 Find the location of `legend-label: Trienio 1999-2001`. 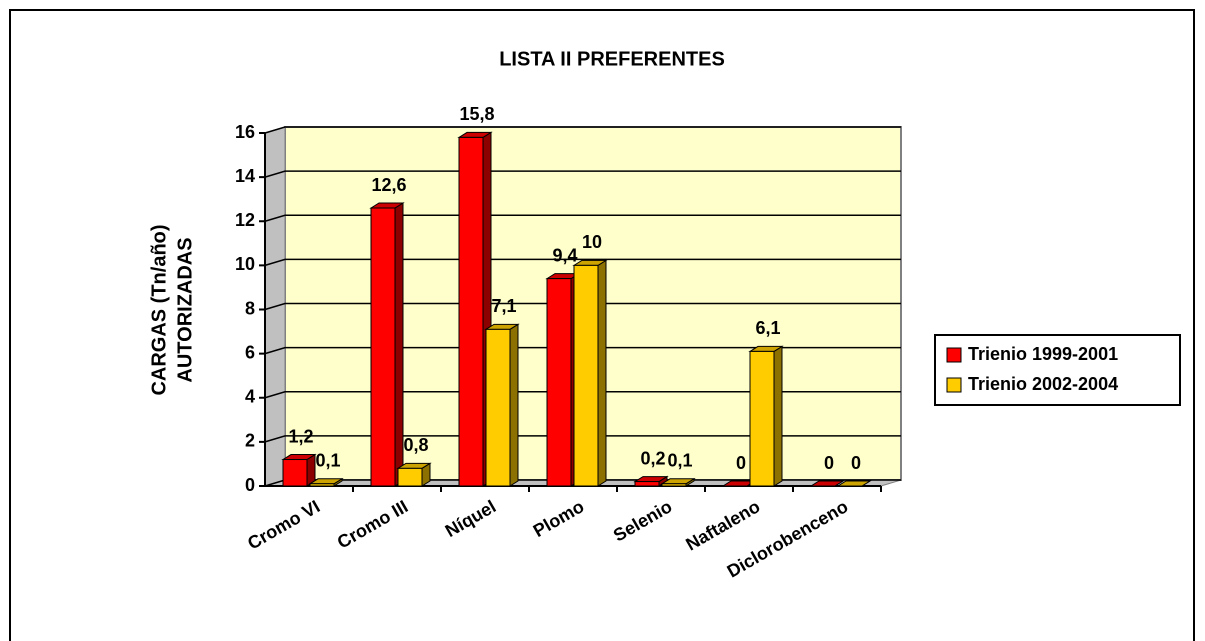

legend-label: Trienio 1999-2001 is located at coordinates (1043, 354).